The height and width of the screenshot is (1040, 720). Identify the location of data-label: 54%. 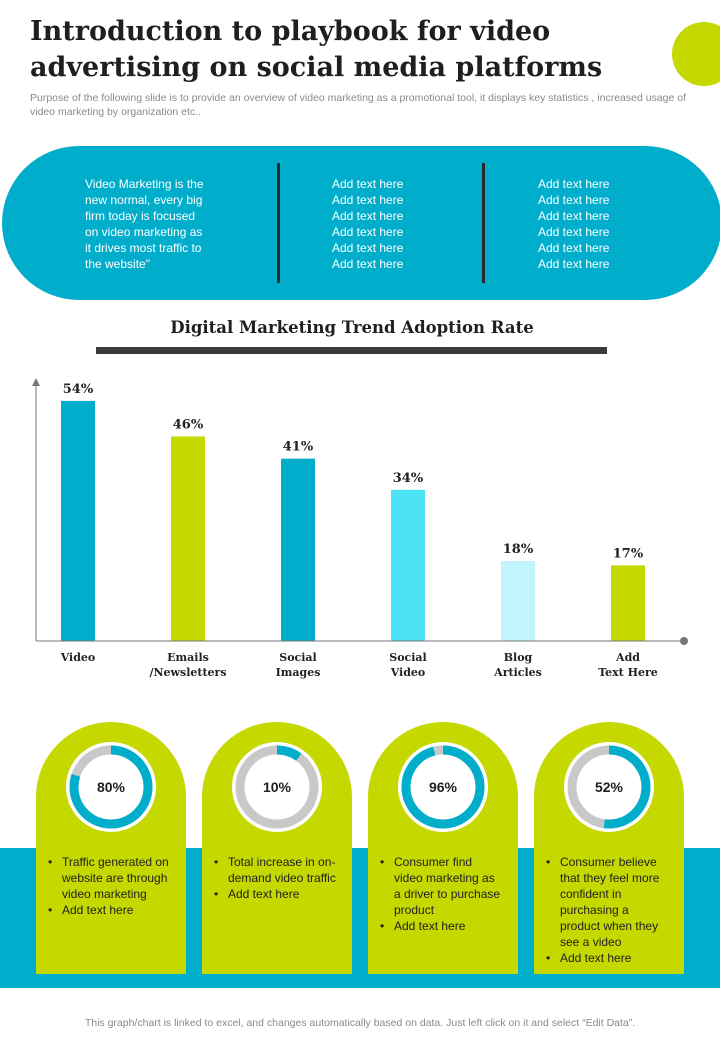
(78, 389).